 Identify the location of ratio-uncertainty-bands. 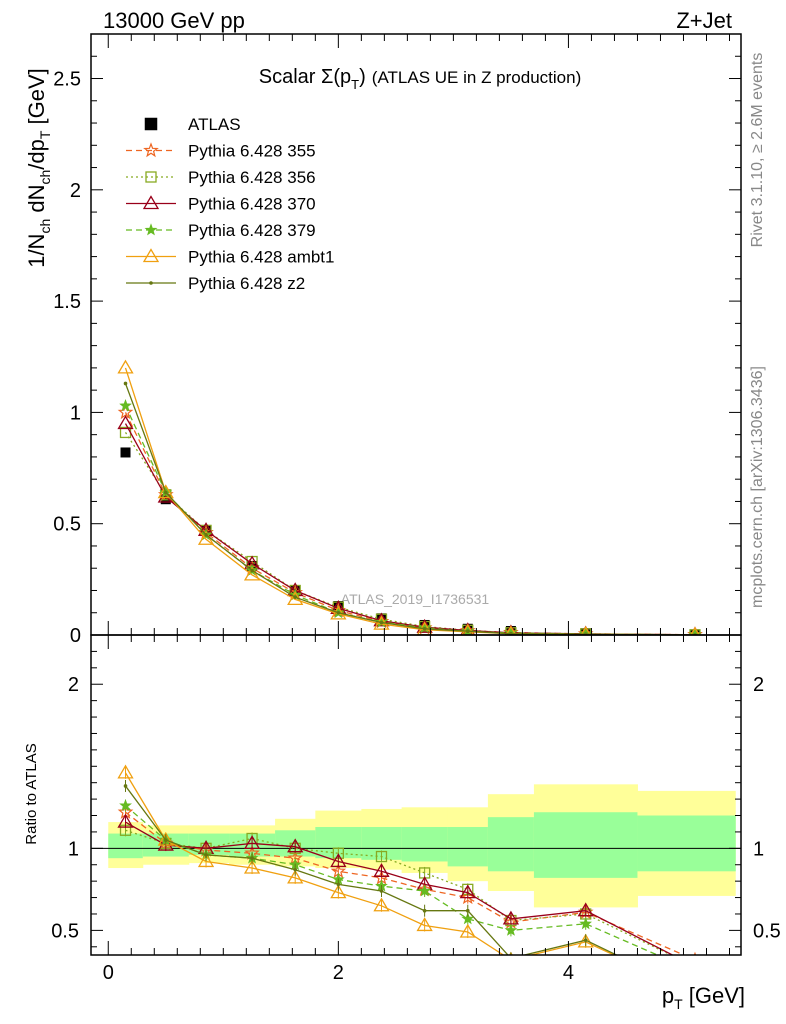
(416, 846).